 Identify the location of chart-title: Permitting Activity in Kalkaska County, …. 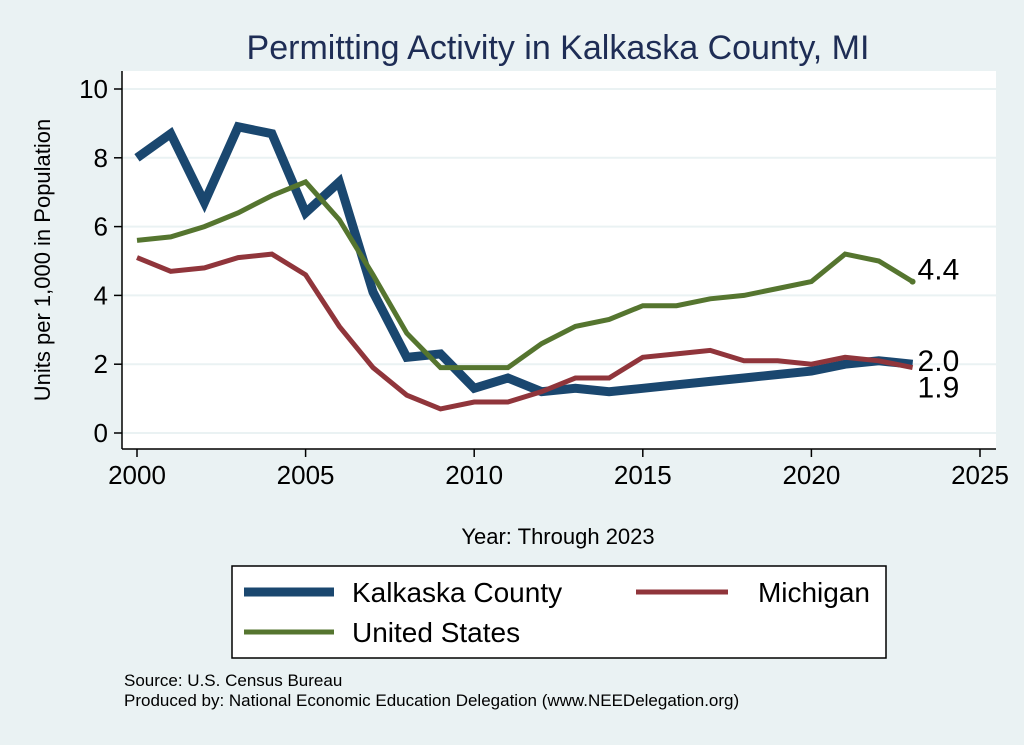
(558, 48).